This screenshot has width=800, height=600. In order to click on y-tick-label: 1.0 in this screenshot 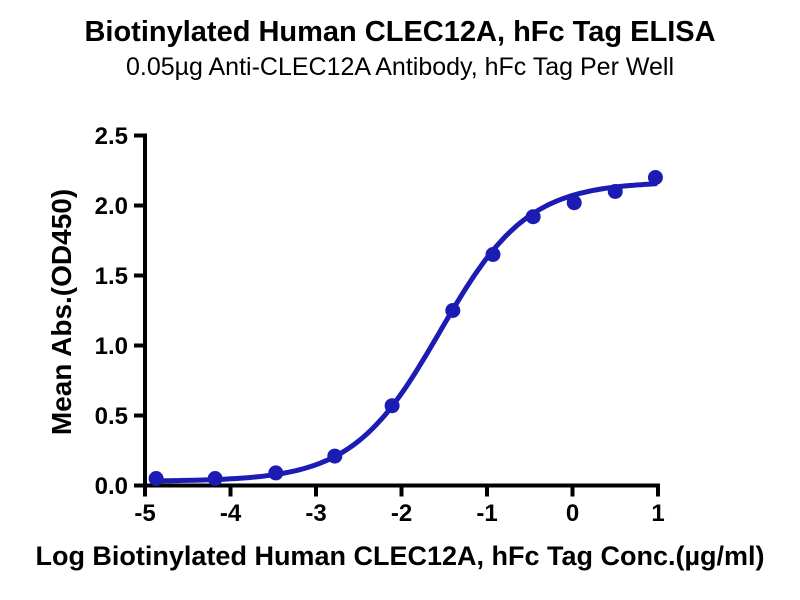, I will do `click(111, 346)`.